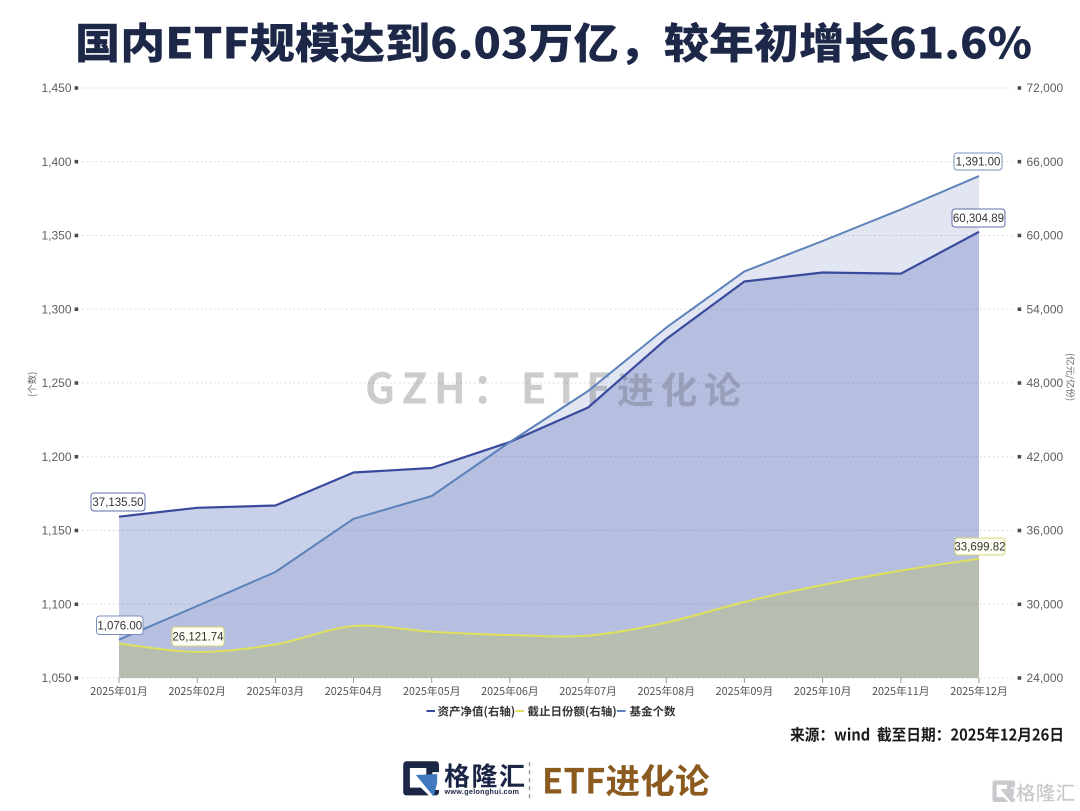  What do you see at coordinates (1045, 162) in the screenshot?
I see `svg-text: 66,000` at bounding box center [1045, 162].